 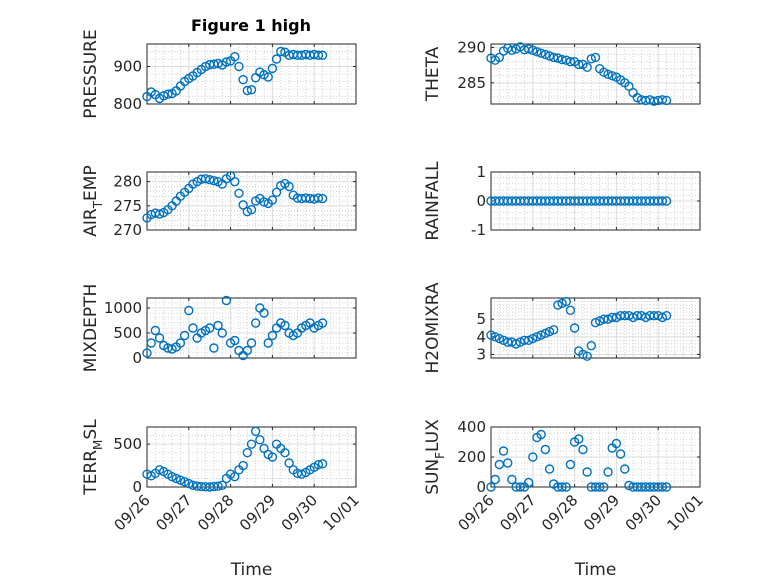 I want to click on y-tick-label: 0, so click(x=137, y=487).